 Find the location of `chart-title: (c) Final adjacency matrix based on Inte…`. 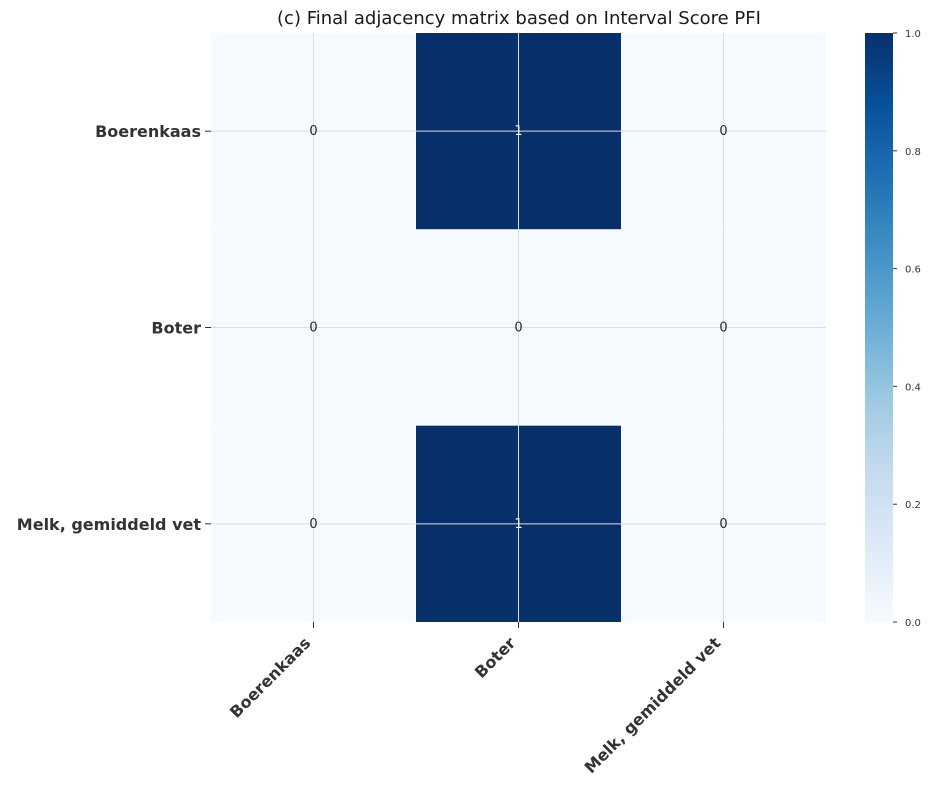

chart-title: (c) Final adjacency matrix based on Inte… is located at coordinates (519, 18).